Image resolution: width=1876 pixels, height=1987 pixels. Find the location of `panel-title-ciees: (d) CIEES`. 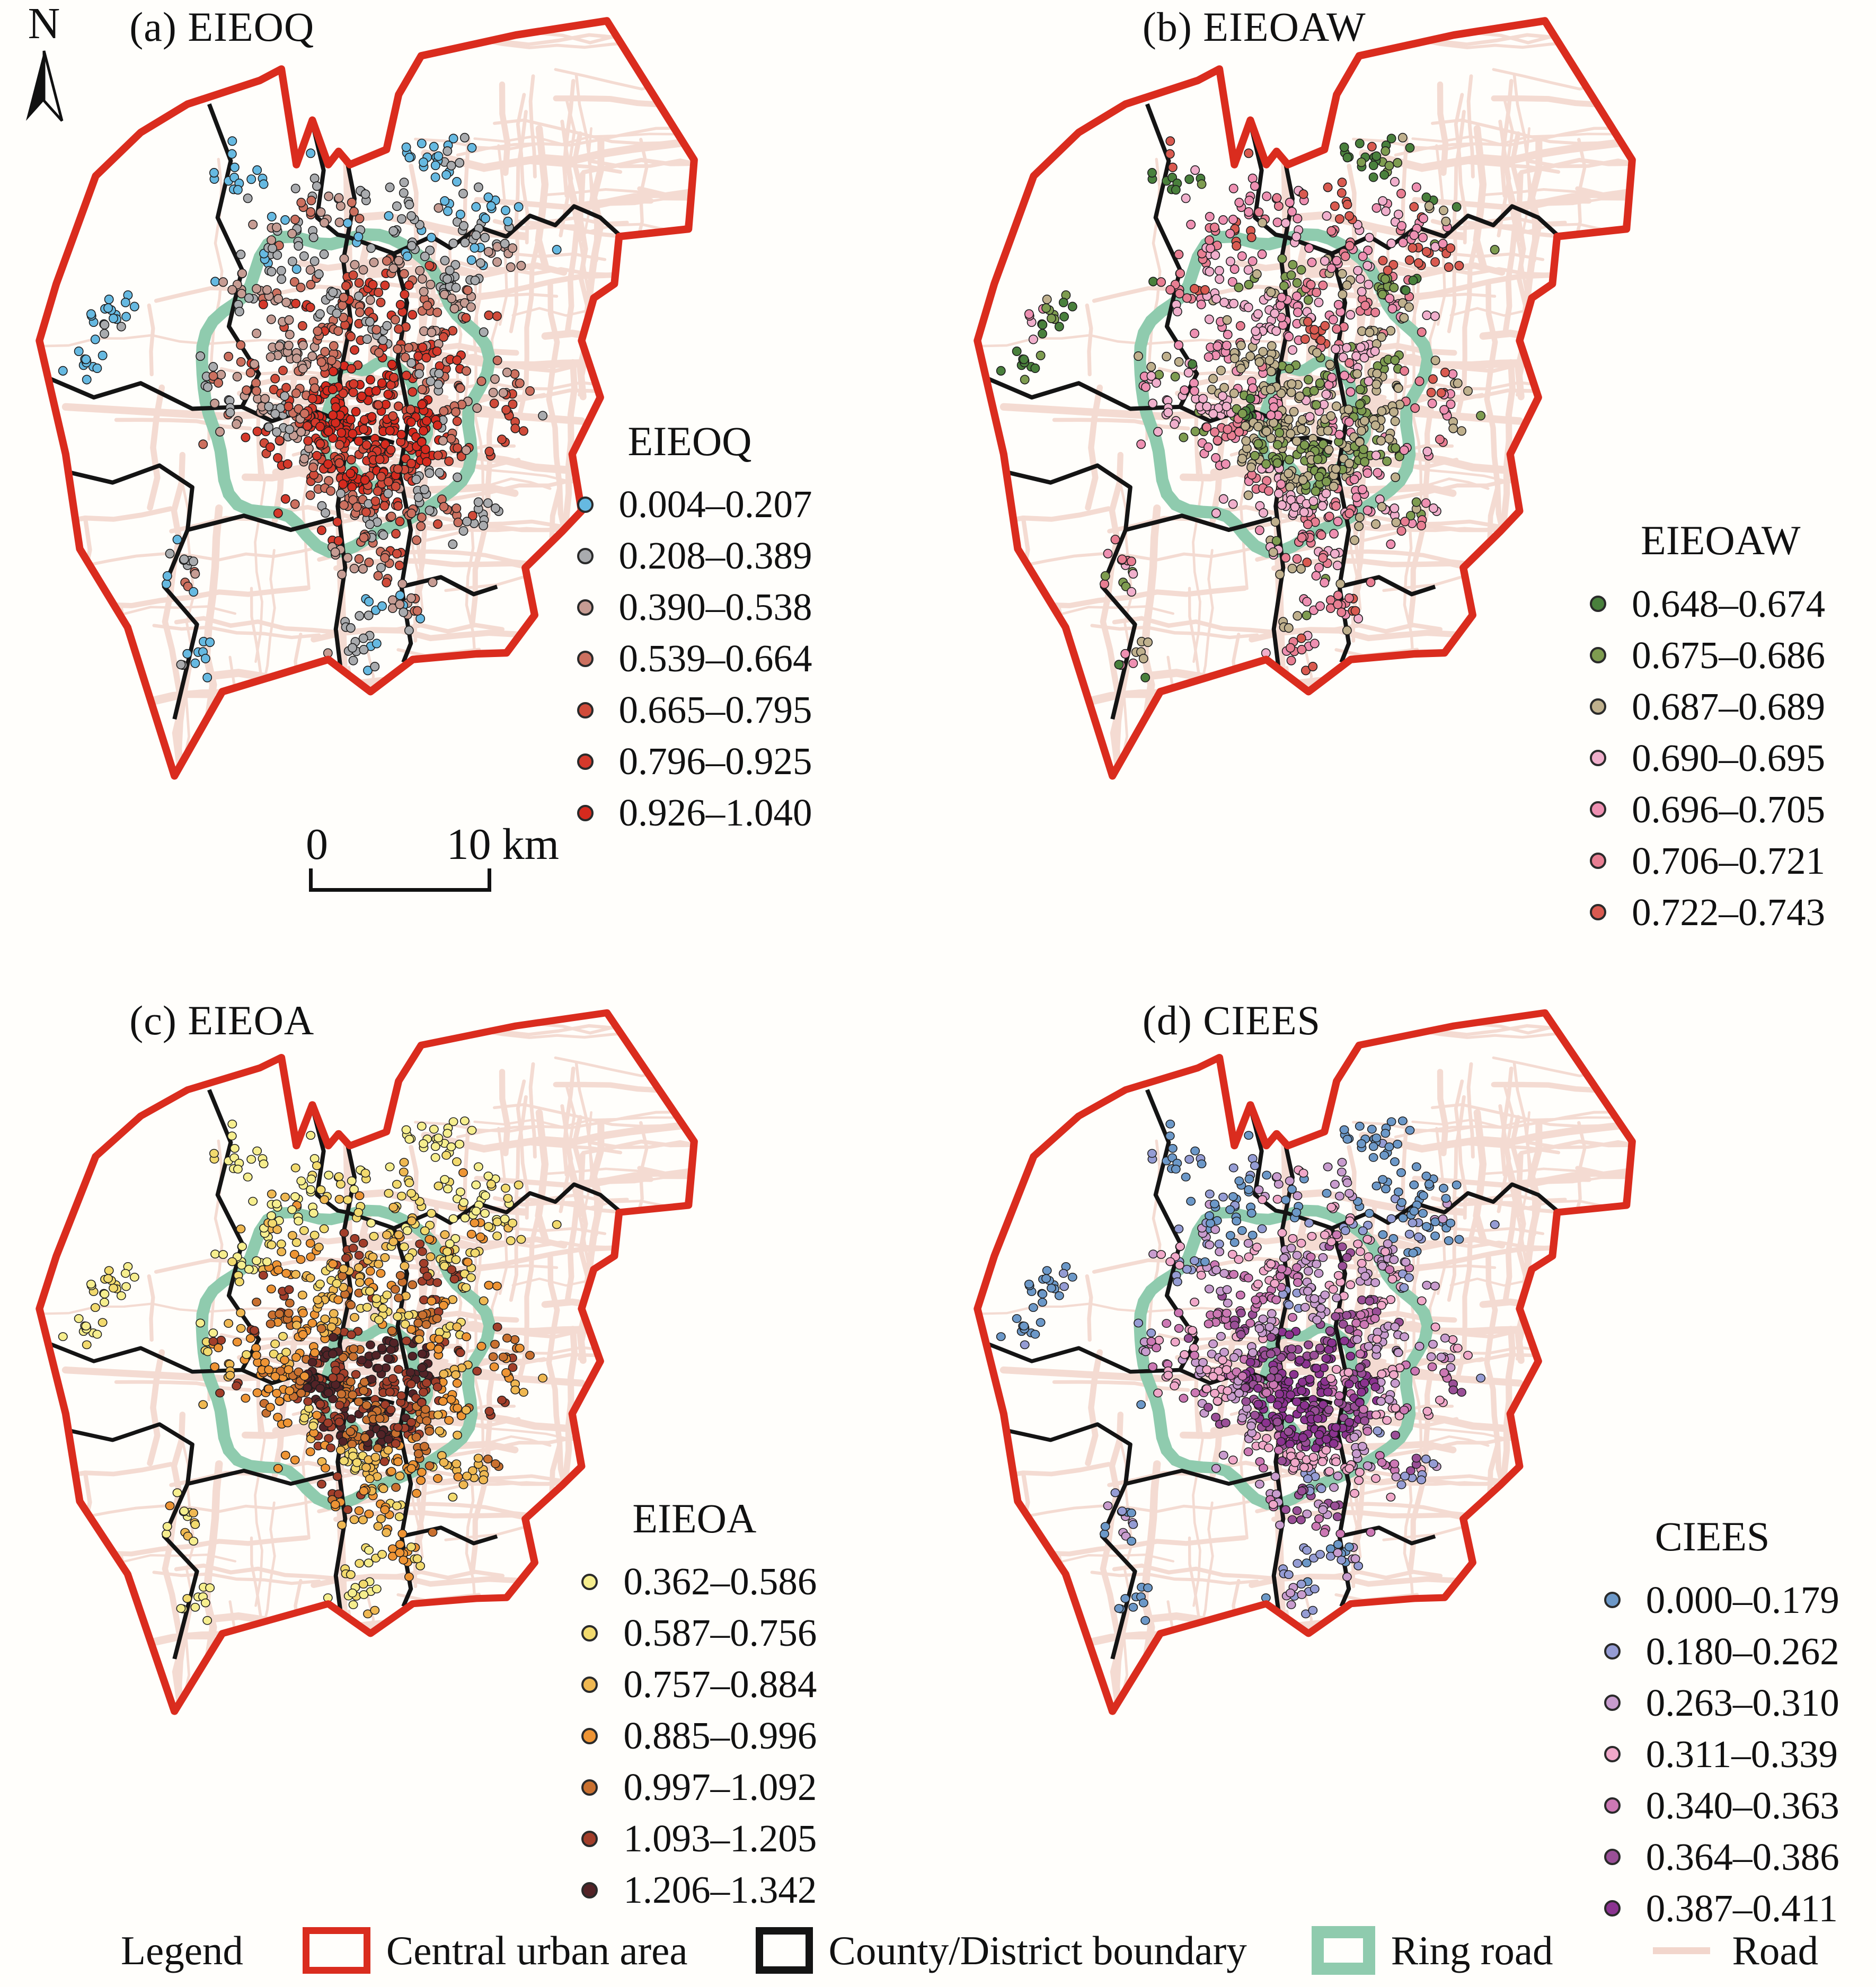

panel-title-ciees: (d) CIEES is located at coordinates (1231, 1020).